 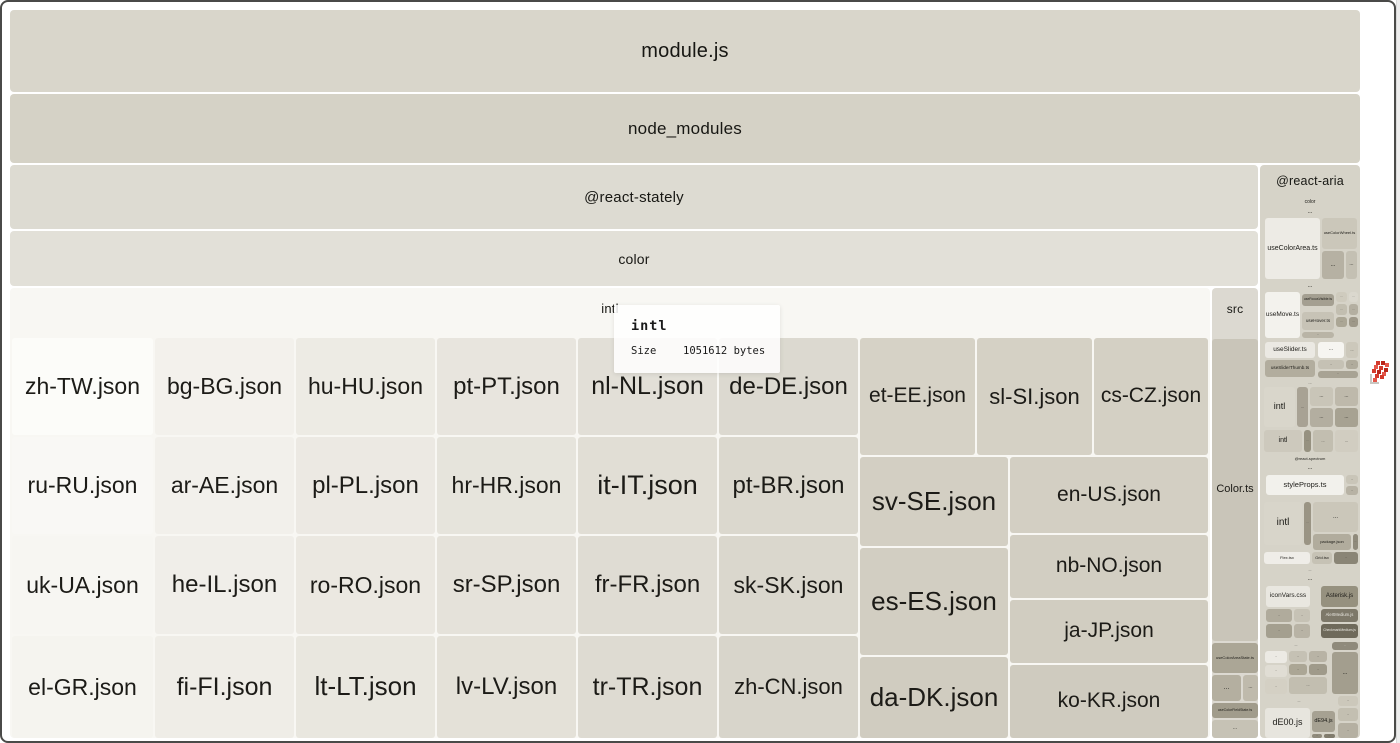 What do you see at coordinates (1235, 710) in the screenshot?
I see `treemap-cell-usecolorfieldstate-ts: useColorFieldState.ts` at bounding box center [1235, 710].